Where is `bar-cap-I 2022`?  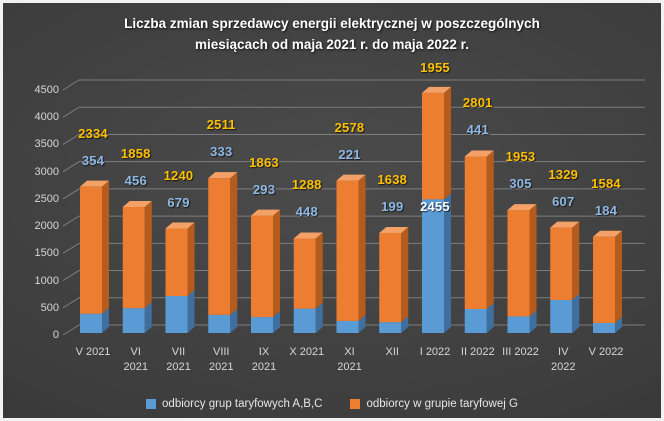 bar-cap-I 2022 is located at coordinates (436, 89).